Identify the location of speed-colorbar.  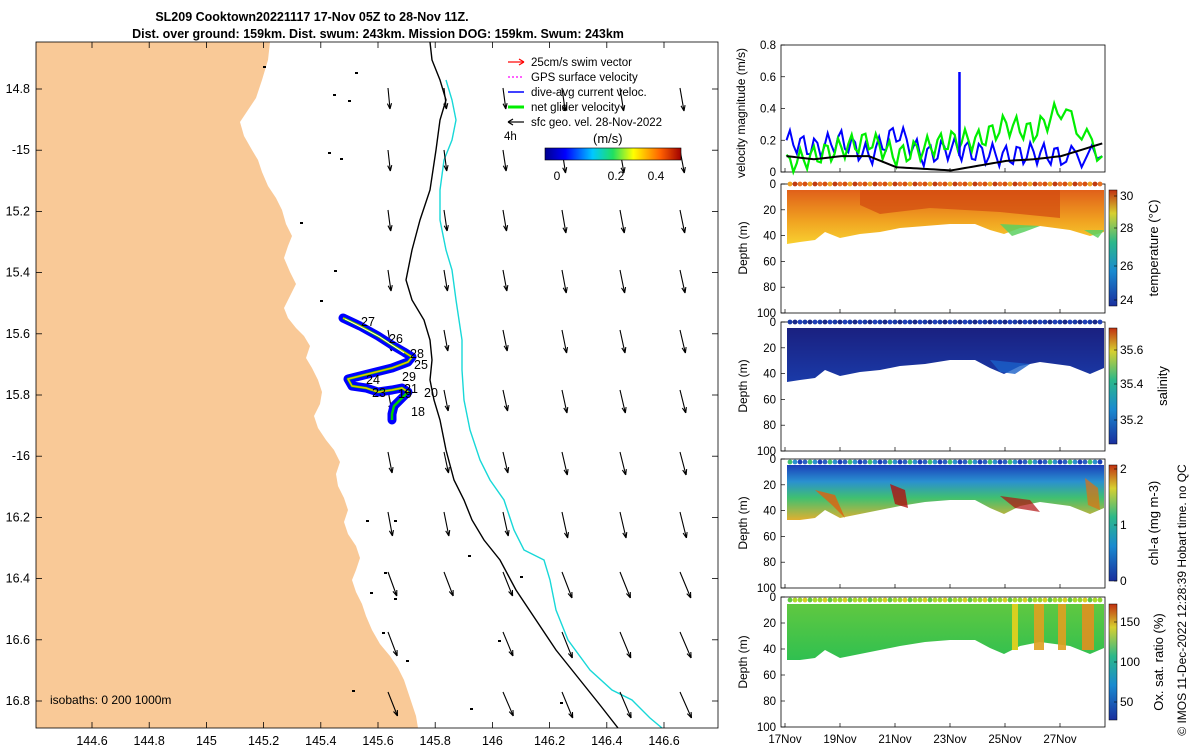
(613, 154).